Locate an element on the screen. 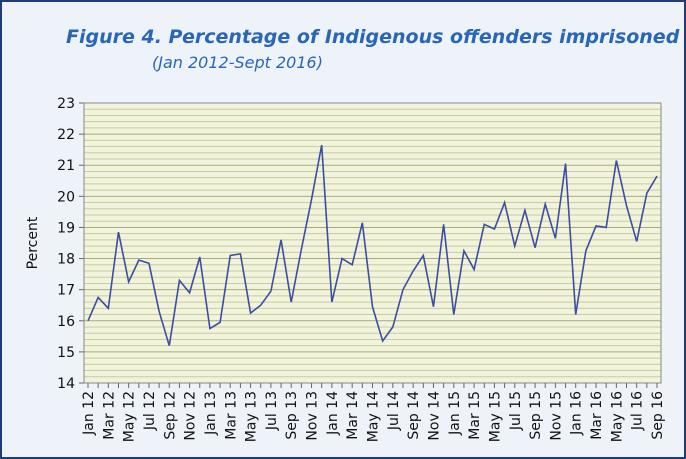 The width and height of the screenshot is (686, 459). y-tick-label: 14 is located at coordinates (66, 384).